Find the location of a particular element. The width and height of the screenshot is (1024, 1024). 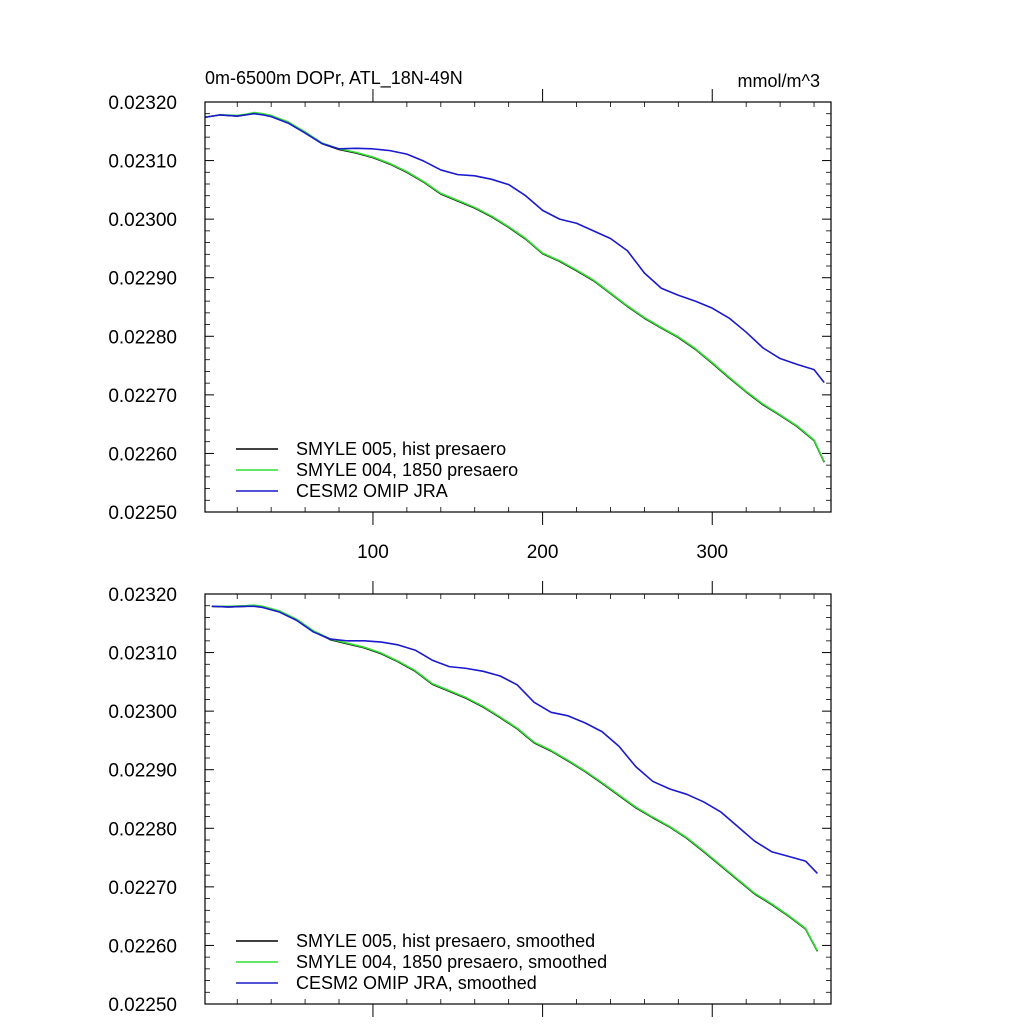

legend-entry-1: SMYLE 004, 1850 presaero, smoothed is located at coordinates (451, 962).